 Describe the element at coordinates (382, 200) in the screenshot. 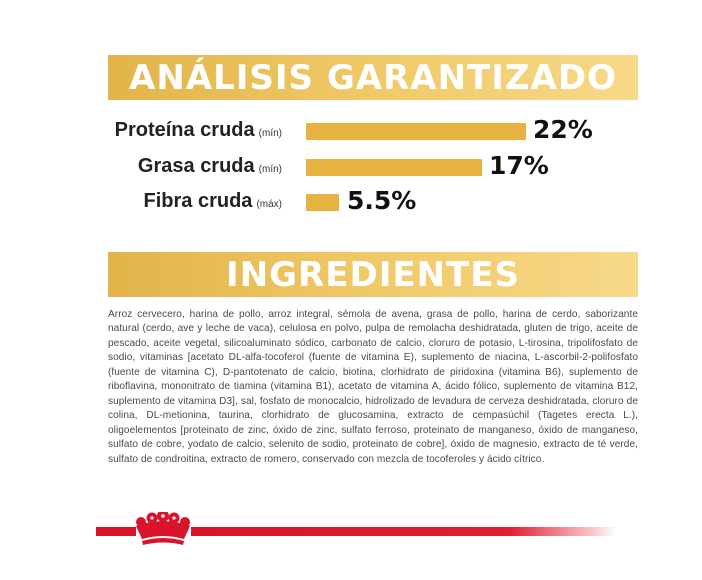

I see `value-label: 5.5%` at that location.